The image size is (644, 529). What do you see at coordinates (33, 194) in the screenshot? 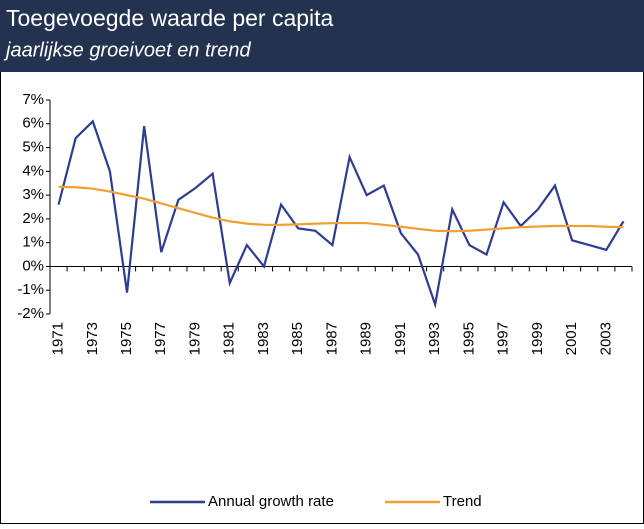
I see `y-tick-label: 3%` at bounding box center [33, 194].